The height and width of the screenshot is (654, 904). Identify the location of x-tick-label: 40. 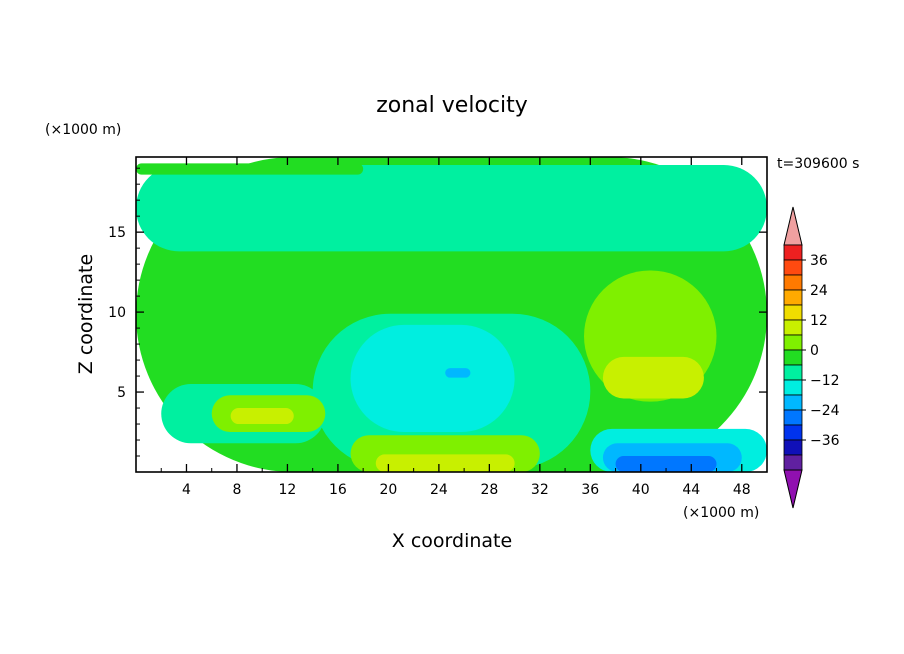
(641, 490).